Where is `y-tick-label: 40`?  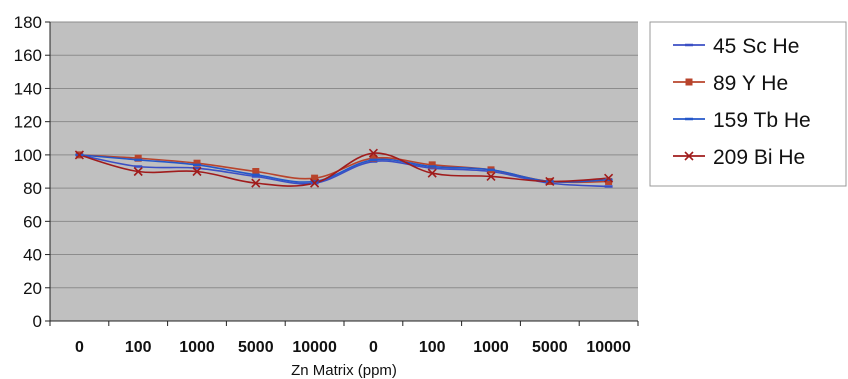 y-tick-label: 40 is located at coordinates (32, 255).